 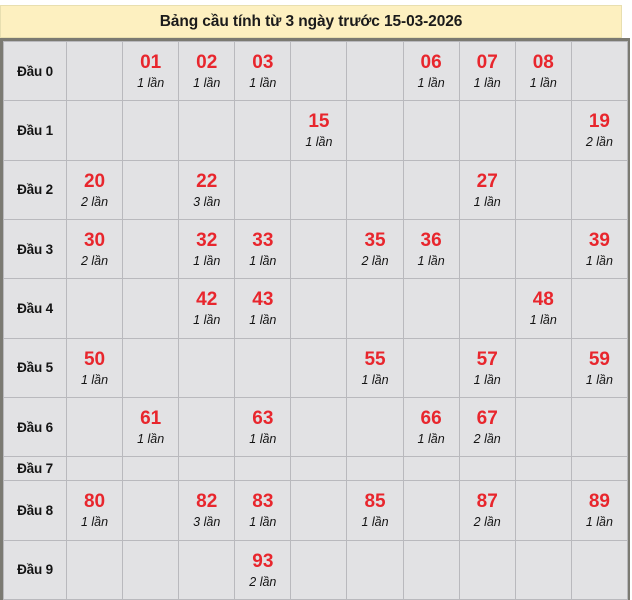 What do you see at coordinates (94, 367) in the screenshot?
I see `number-cell: 50 1 lần` at bounding box center [94, 367].